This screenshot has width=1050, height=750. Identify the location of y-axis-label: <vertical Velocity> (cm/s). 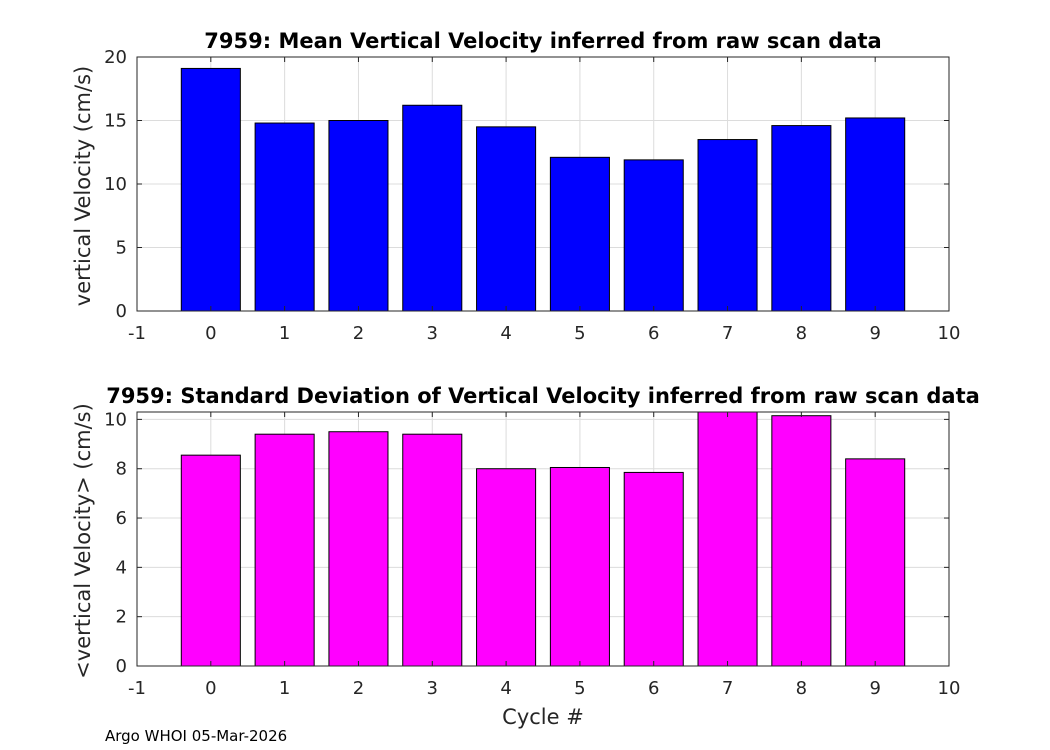
(83, 541).